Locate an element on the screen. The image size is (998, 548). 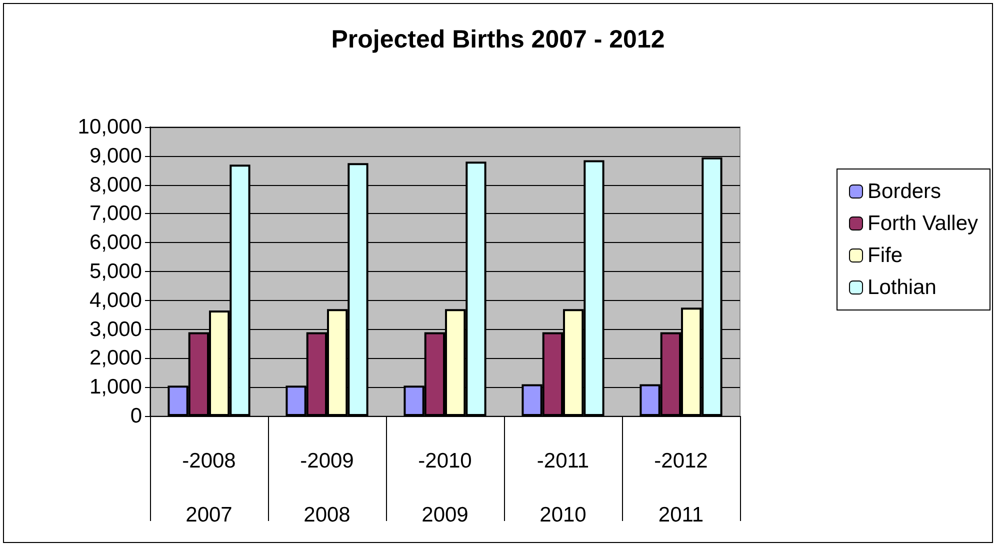
legend-label: Forth Valley is located at coordinates (923, 223).